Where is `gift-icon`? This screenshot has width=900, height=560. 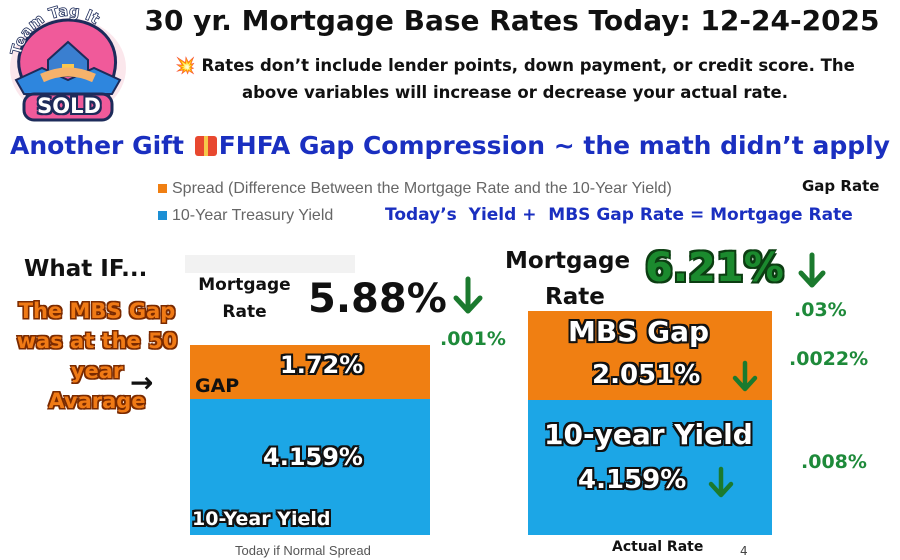
gift-icon is located at coordinates (205, 146).